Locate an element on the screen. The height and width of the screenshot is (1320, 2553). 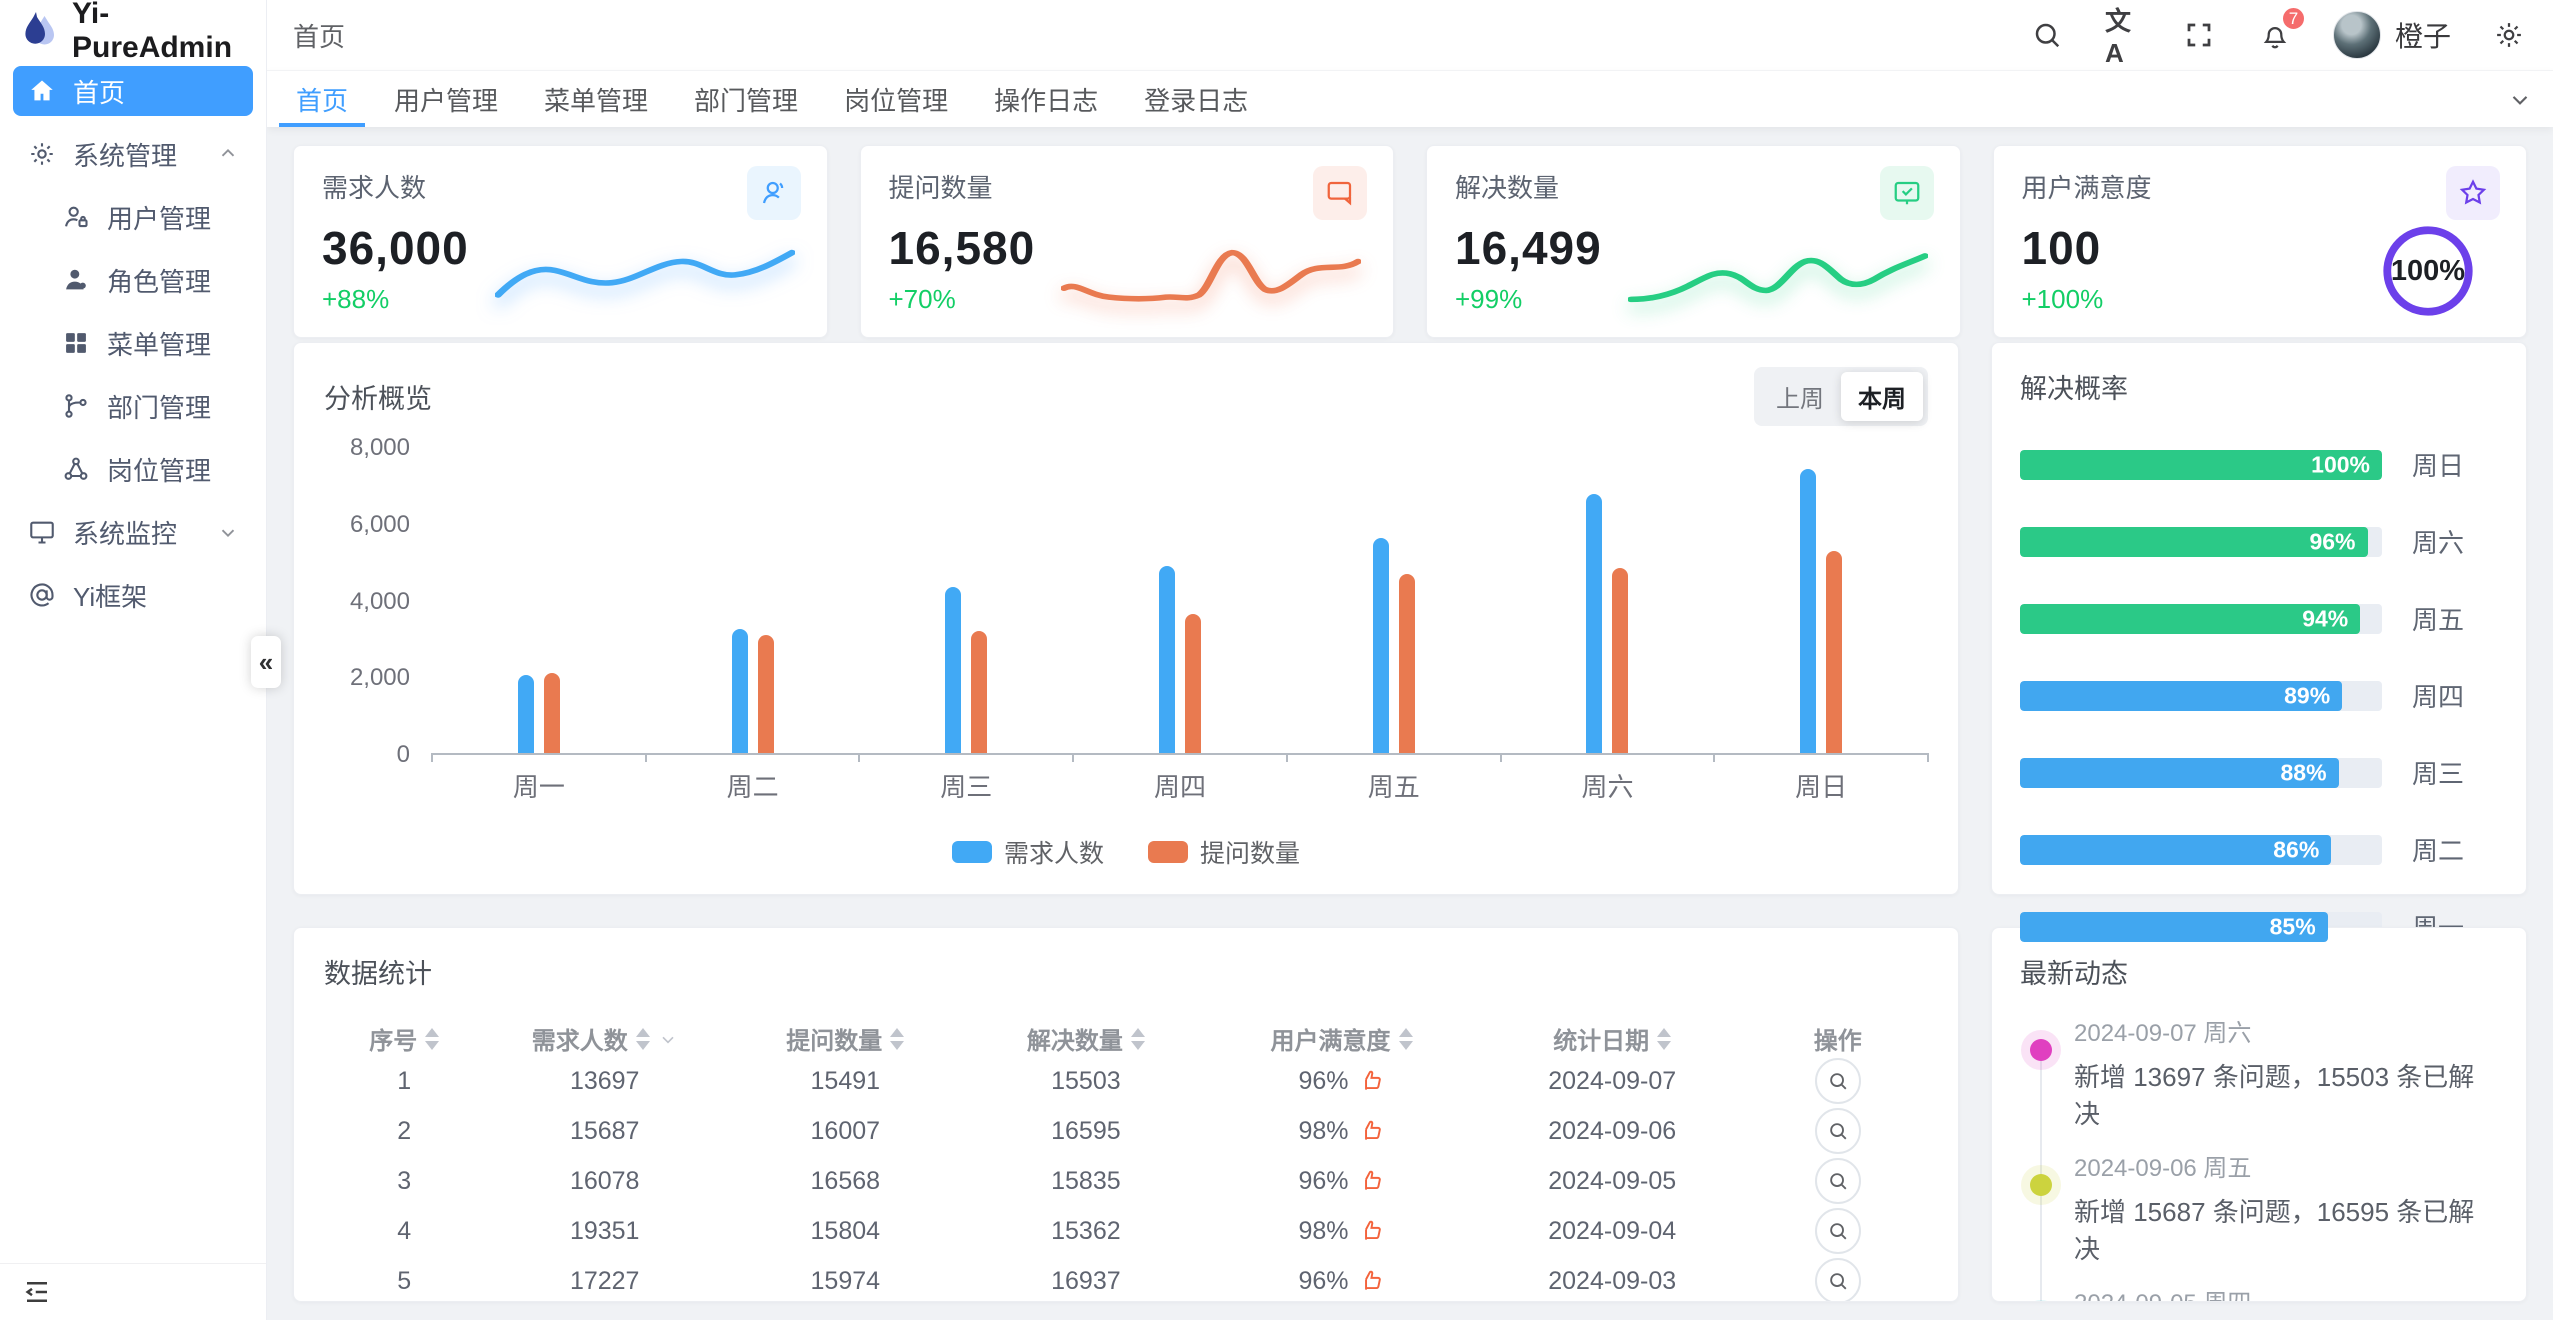
column-header: 提问数量 is located at coordinates (845, 1038).